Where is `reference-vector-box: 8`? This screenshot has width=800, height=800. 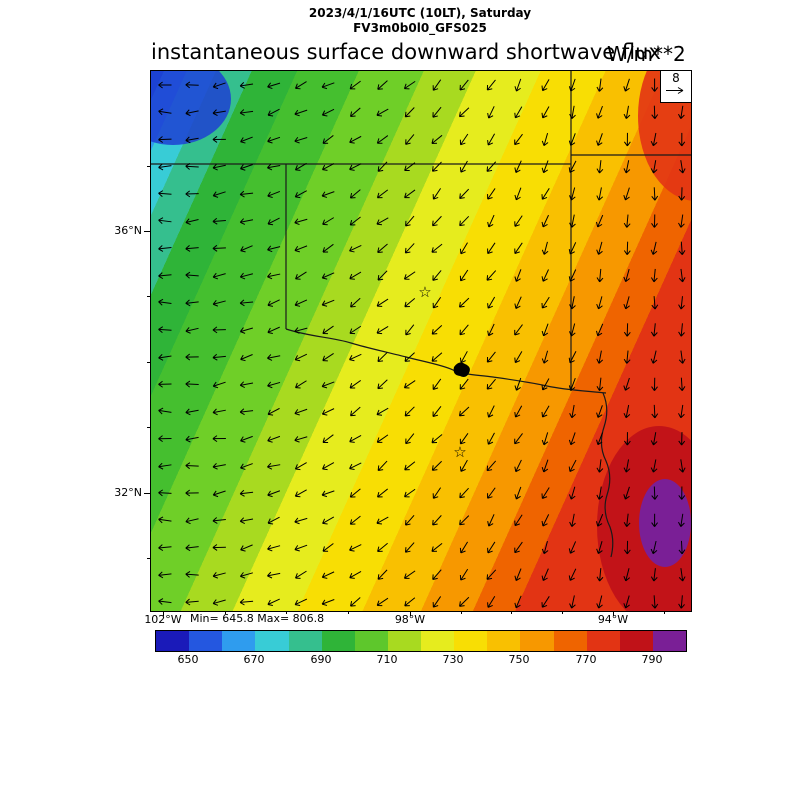
reference-vector-box: 8 is located at coordinates (676, 86).